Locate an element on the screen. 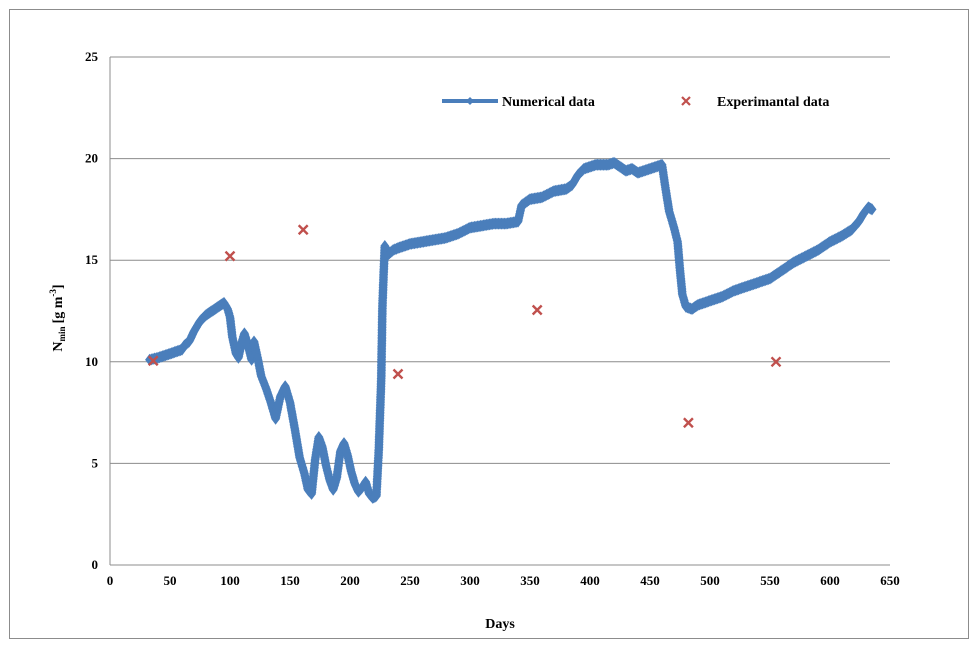 The height and width of the screenshot is (648, 978). x-tick-label: 350 is located at coordinates (530, 580).